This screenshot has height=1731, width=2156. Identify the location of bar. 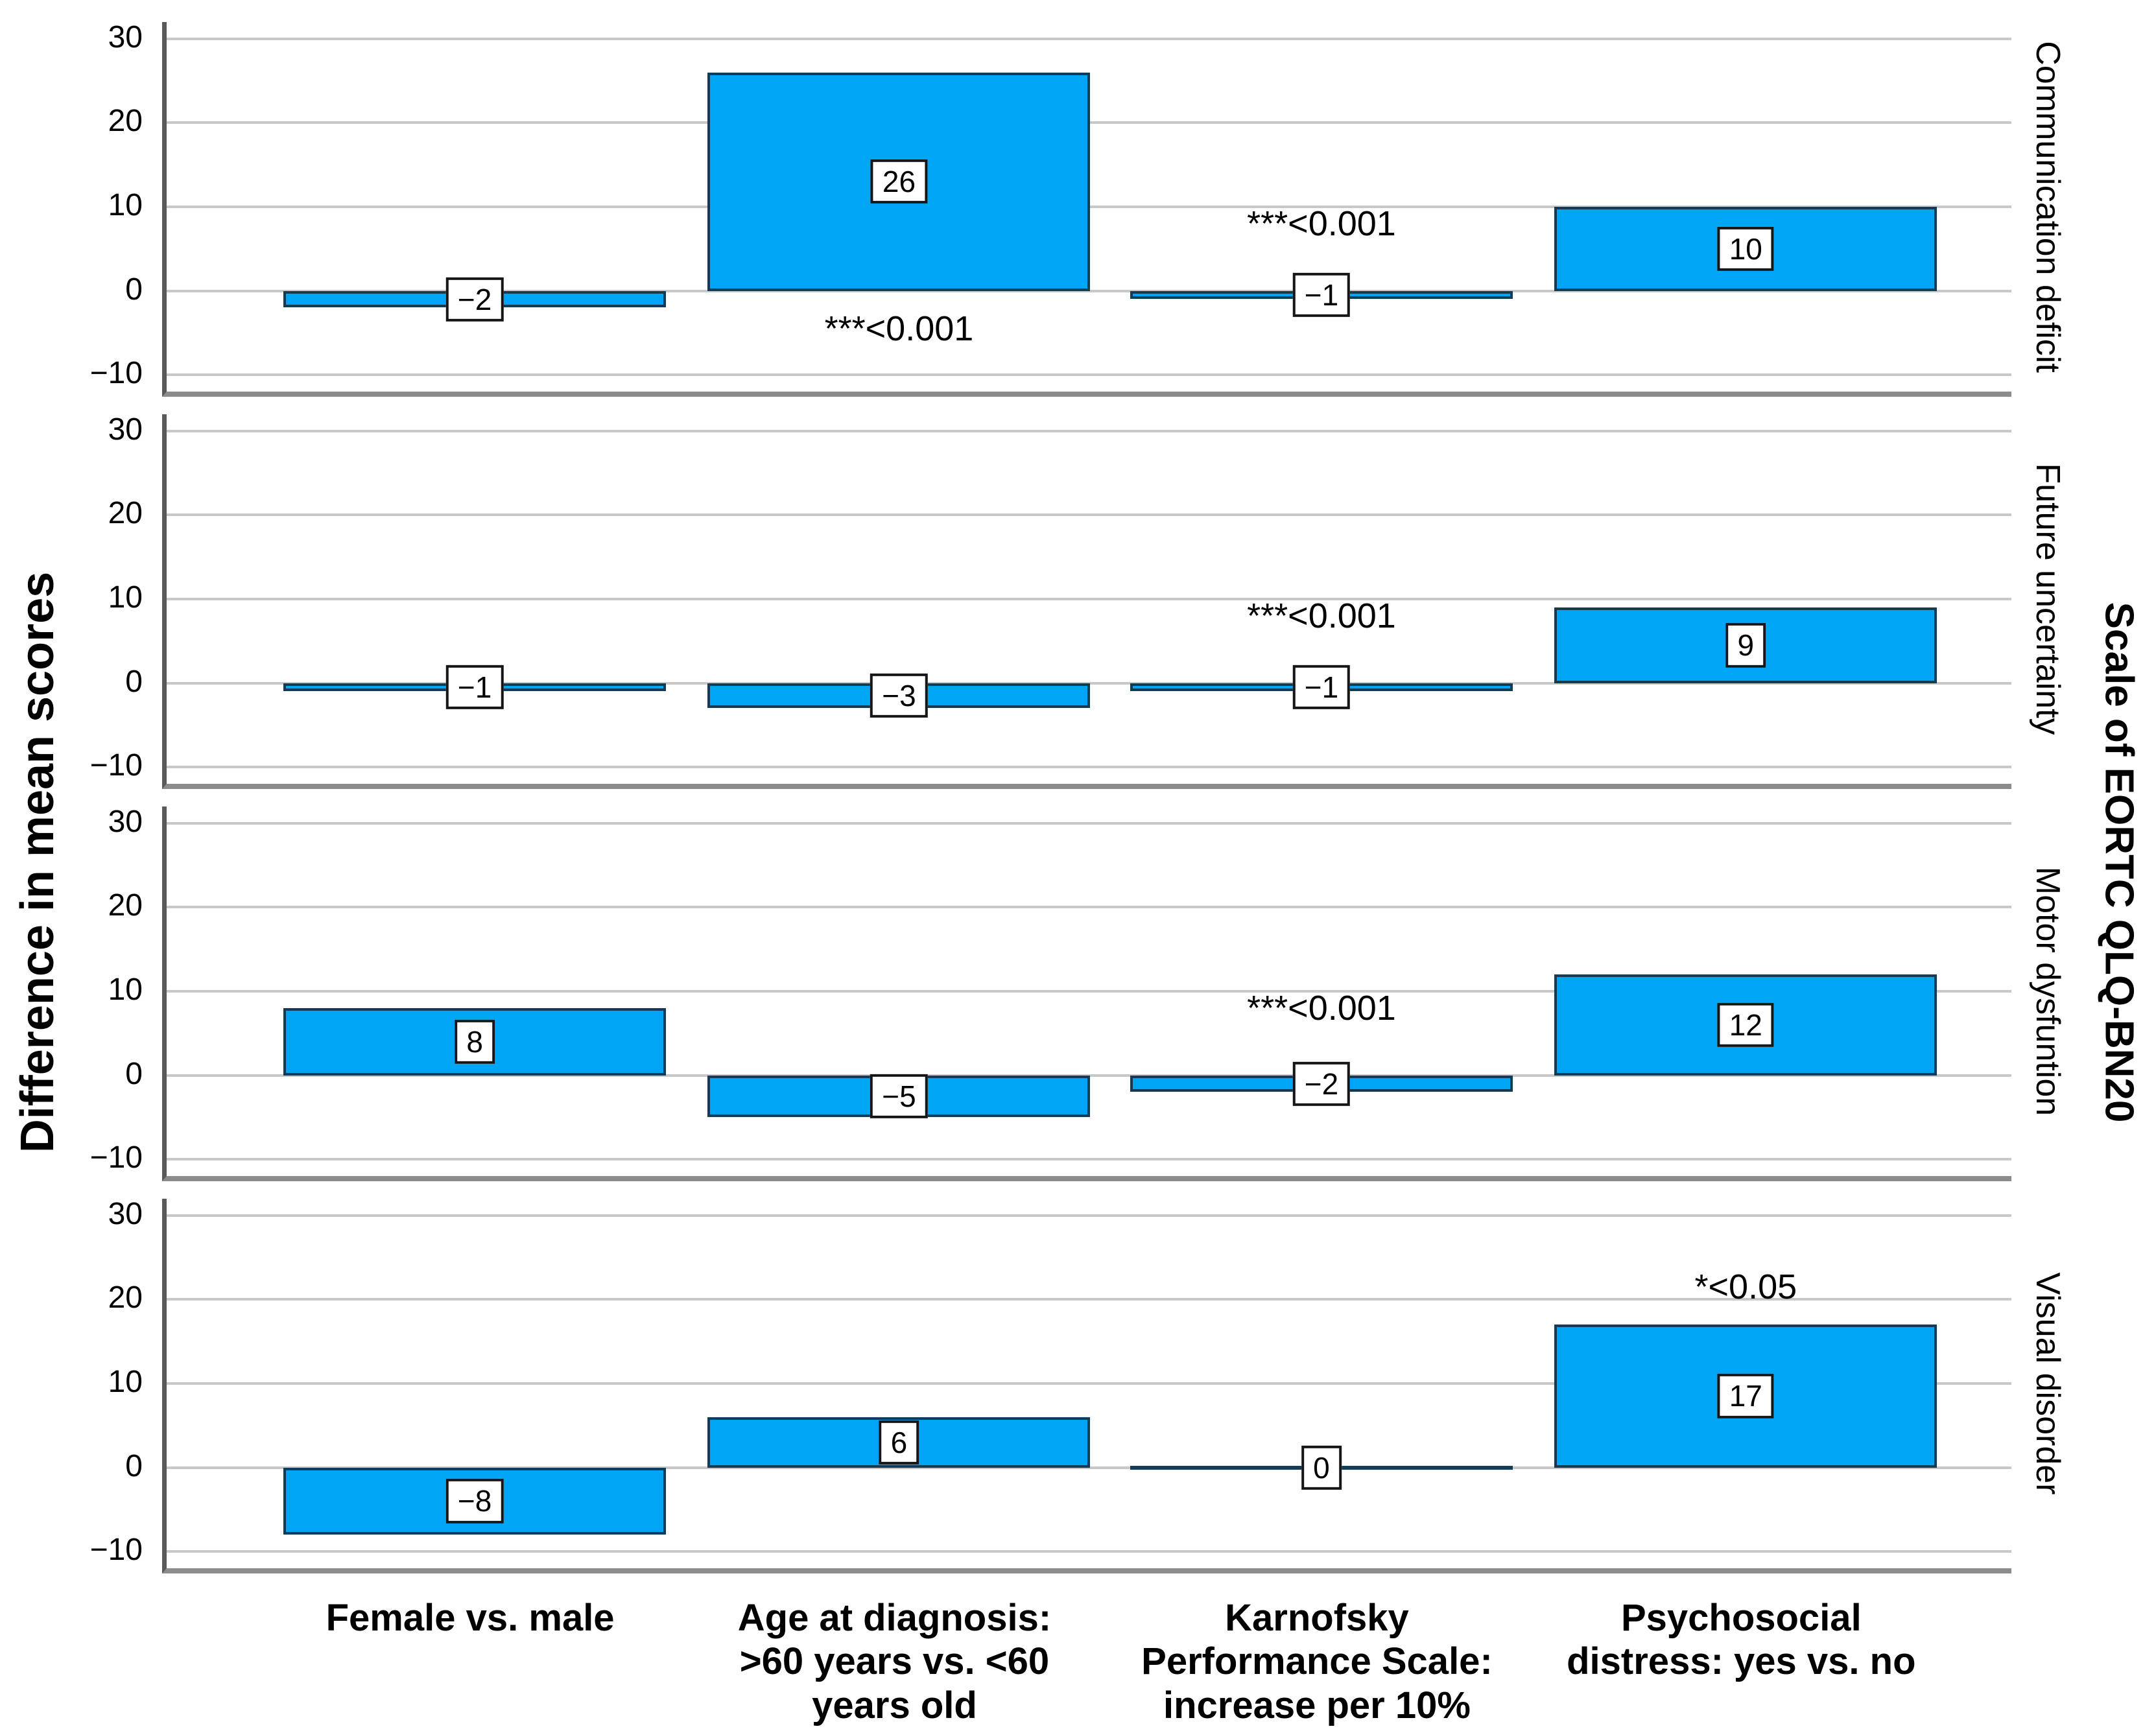
(1745, 249).